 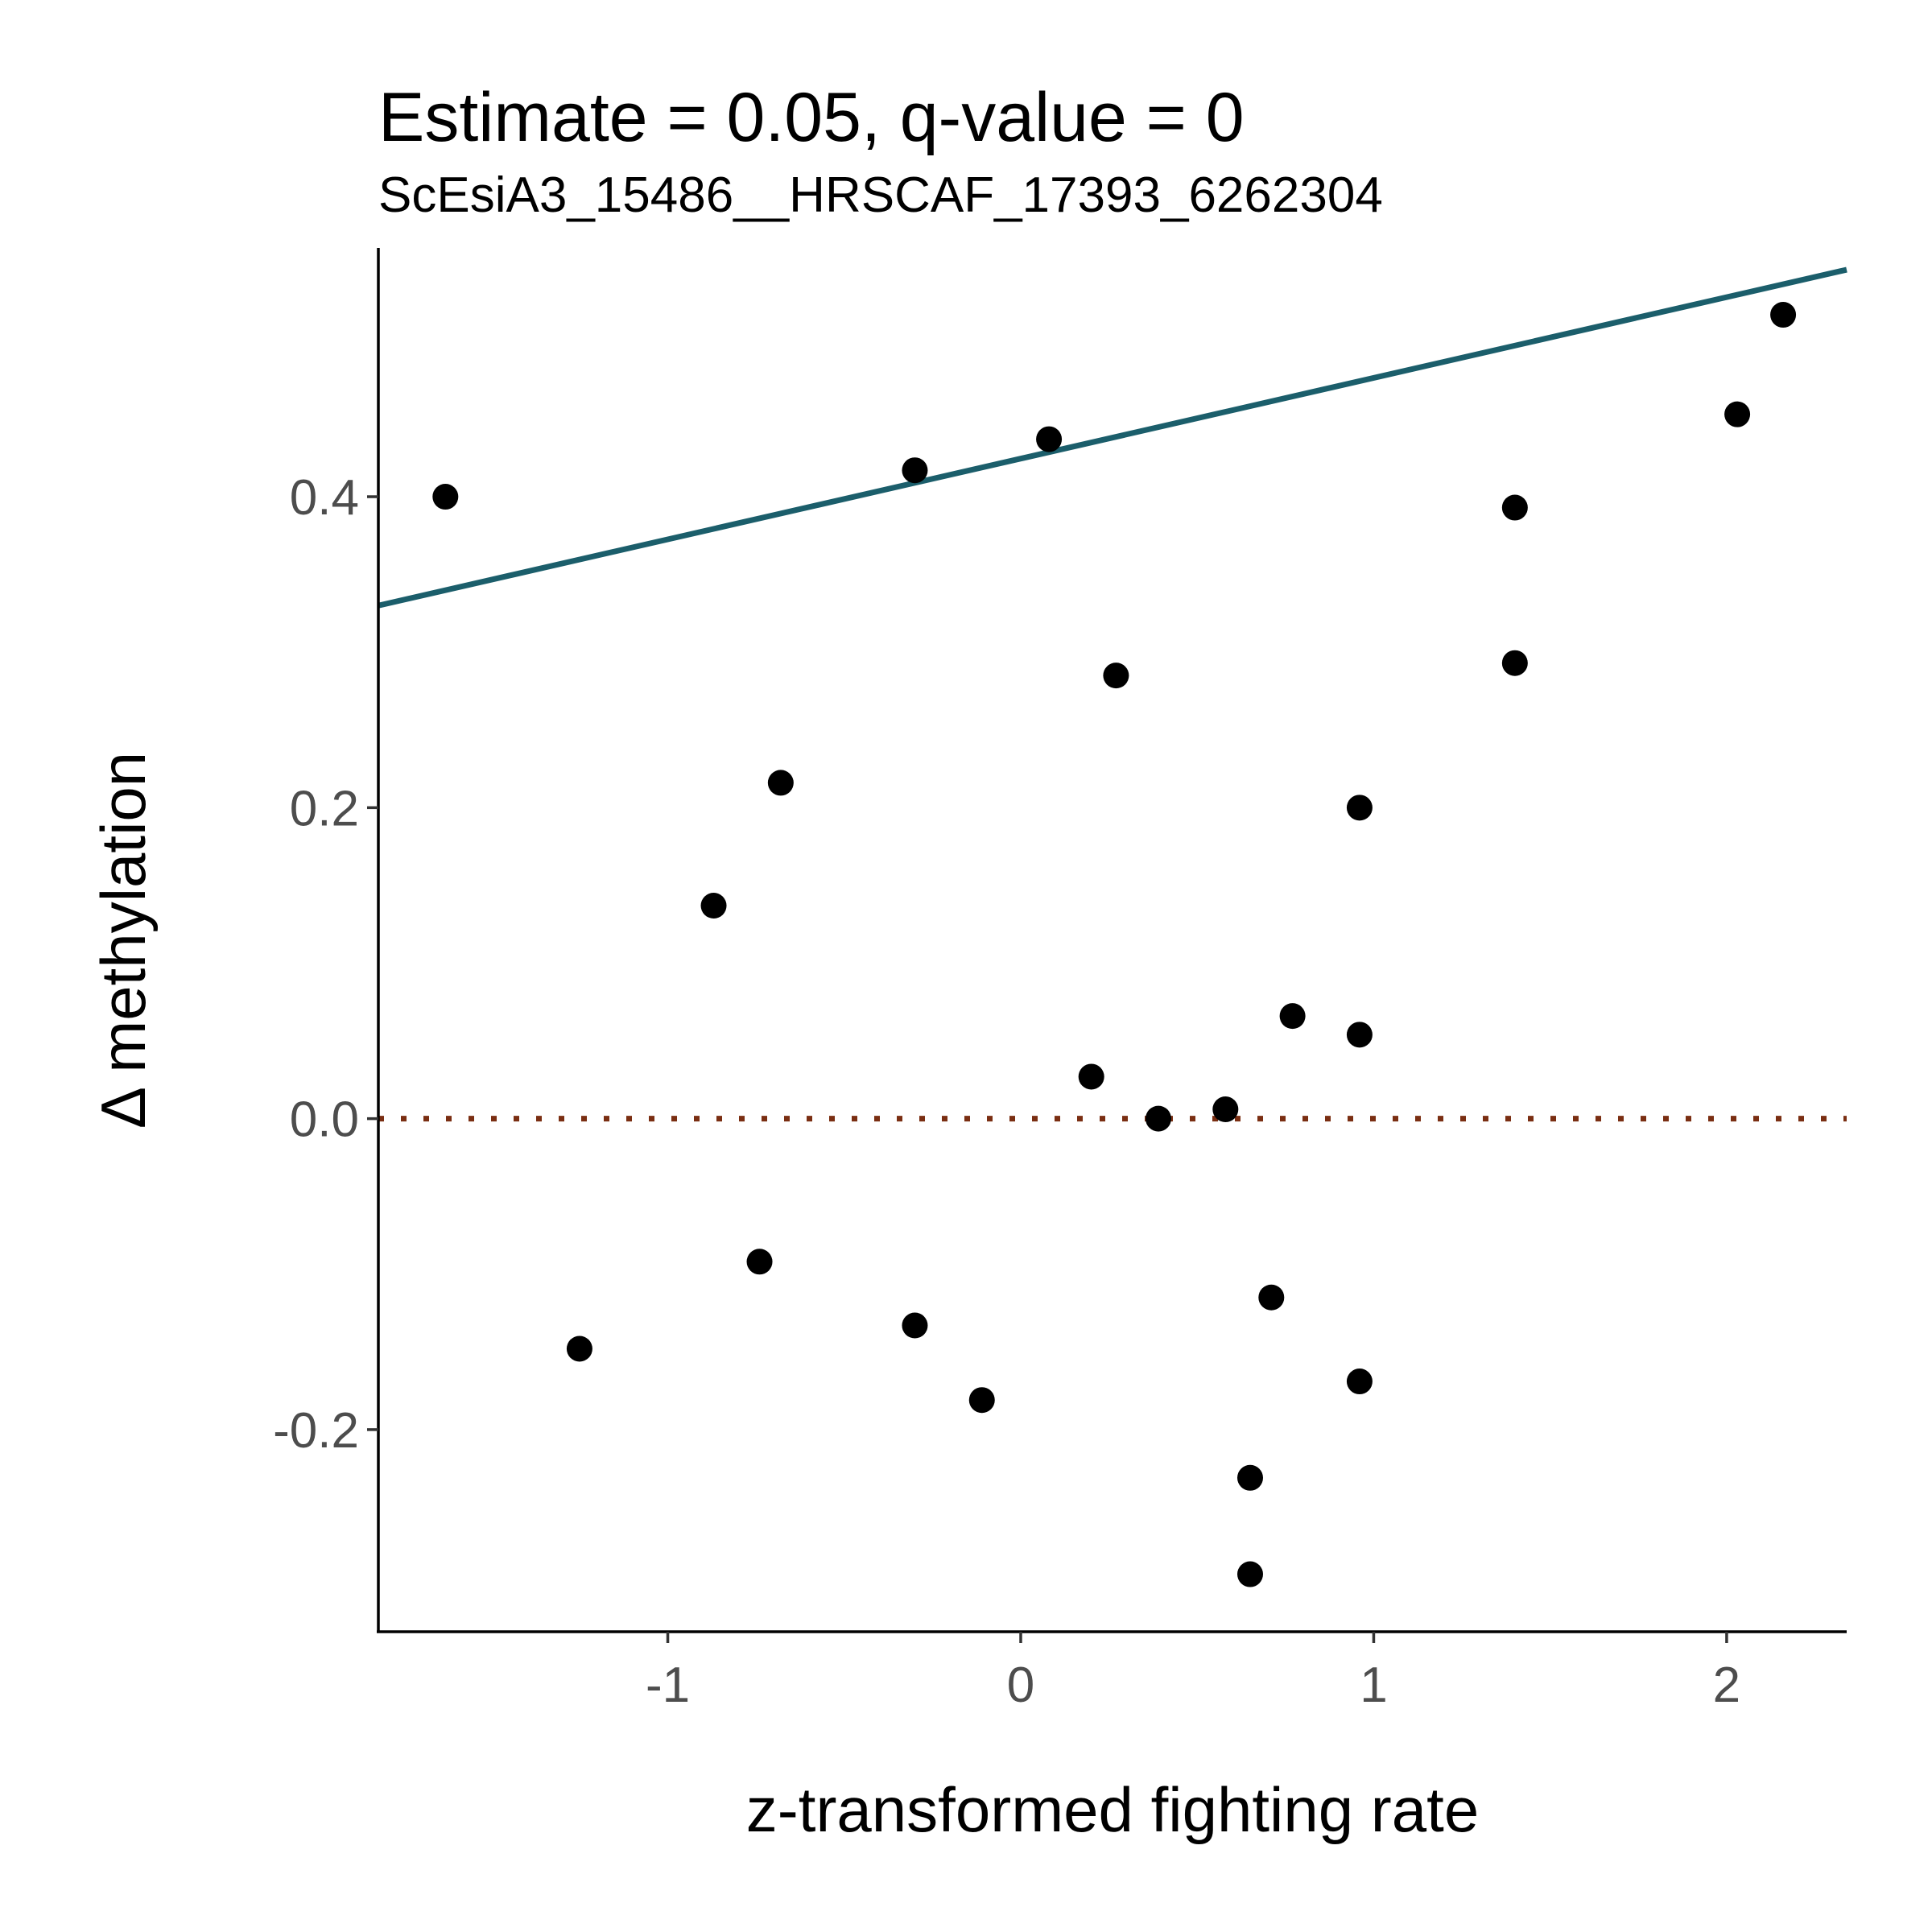 I want to click on y-axis-label: Δ methylation, so click(x=123, y=940).